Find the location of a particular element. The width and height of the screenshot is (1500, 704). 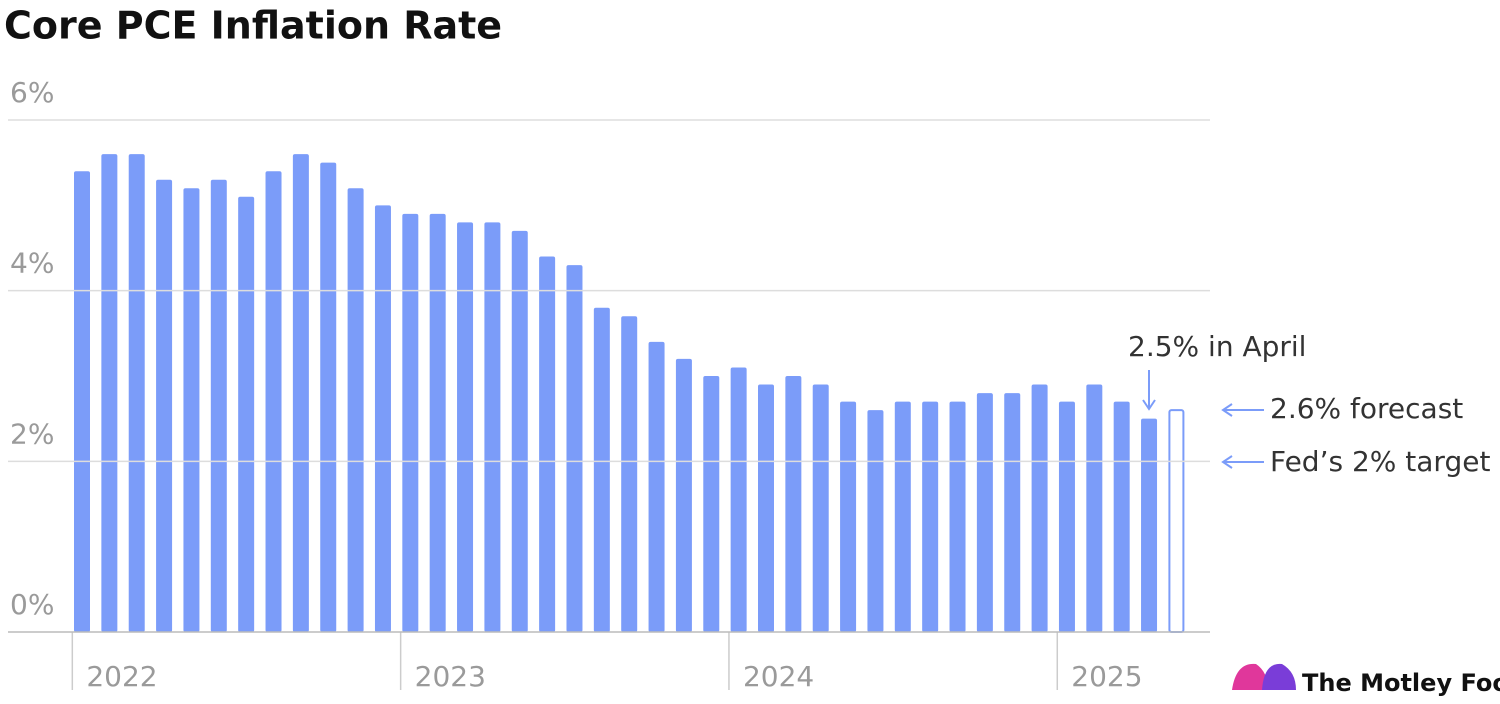

x-tick-label: 2025 is located at coordinates (1106, 676).